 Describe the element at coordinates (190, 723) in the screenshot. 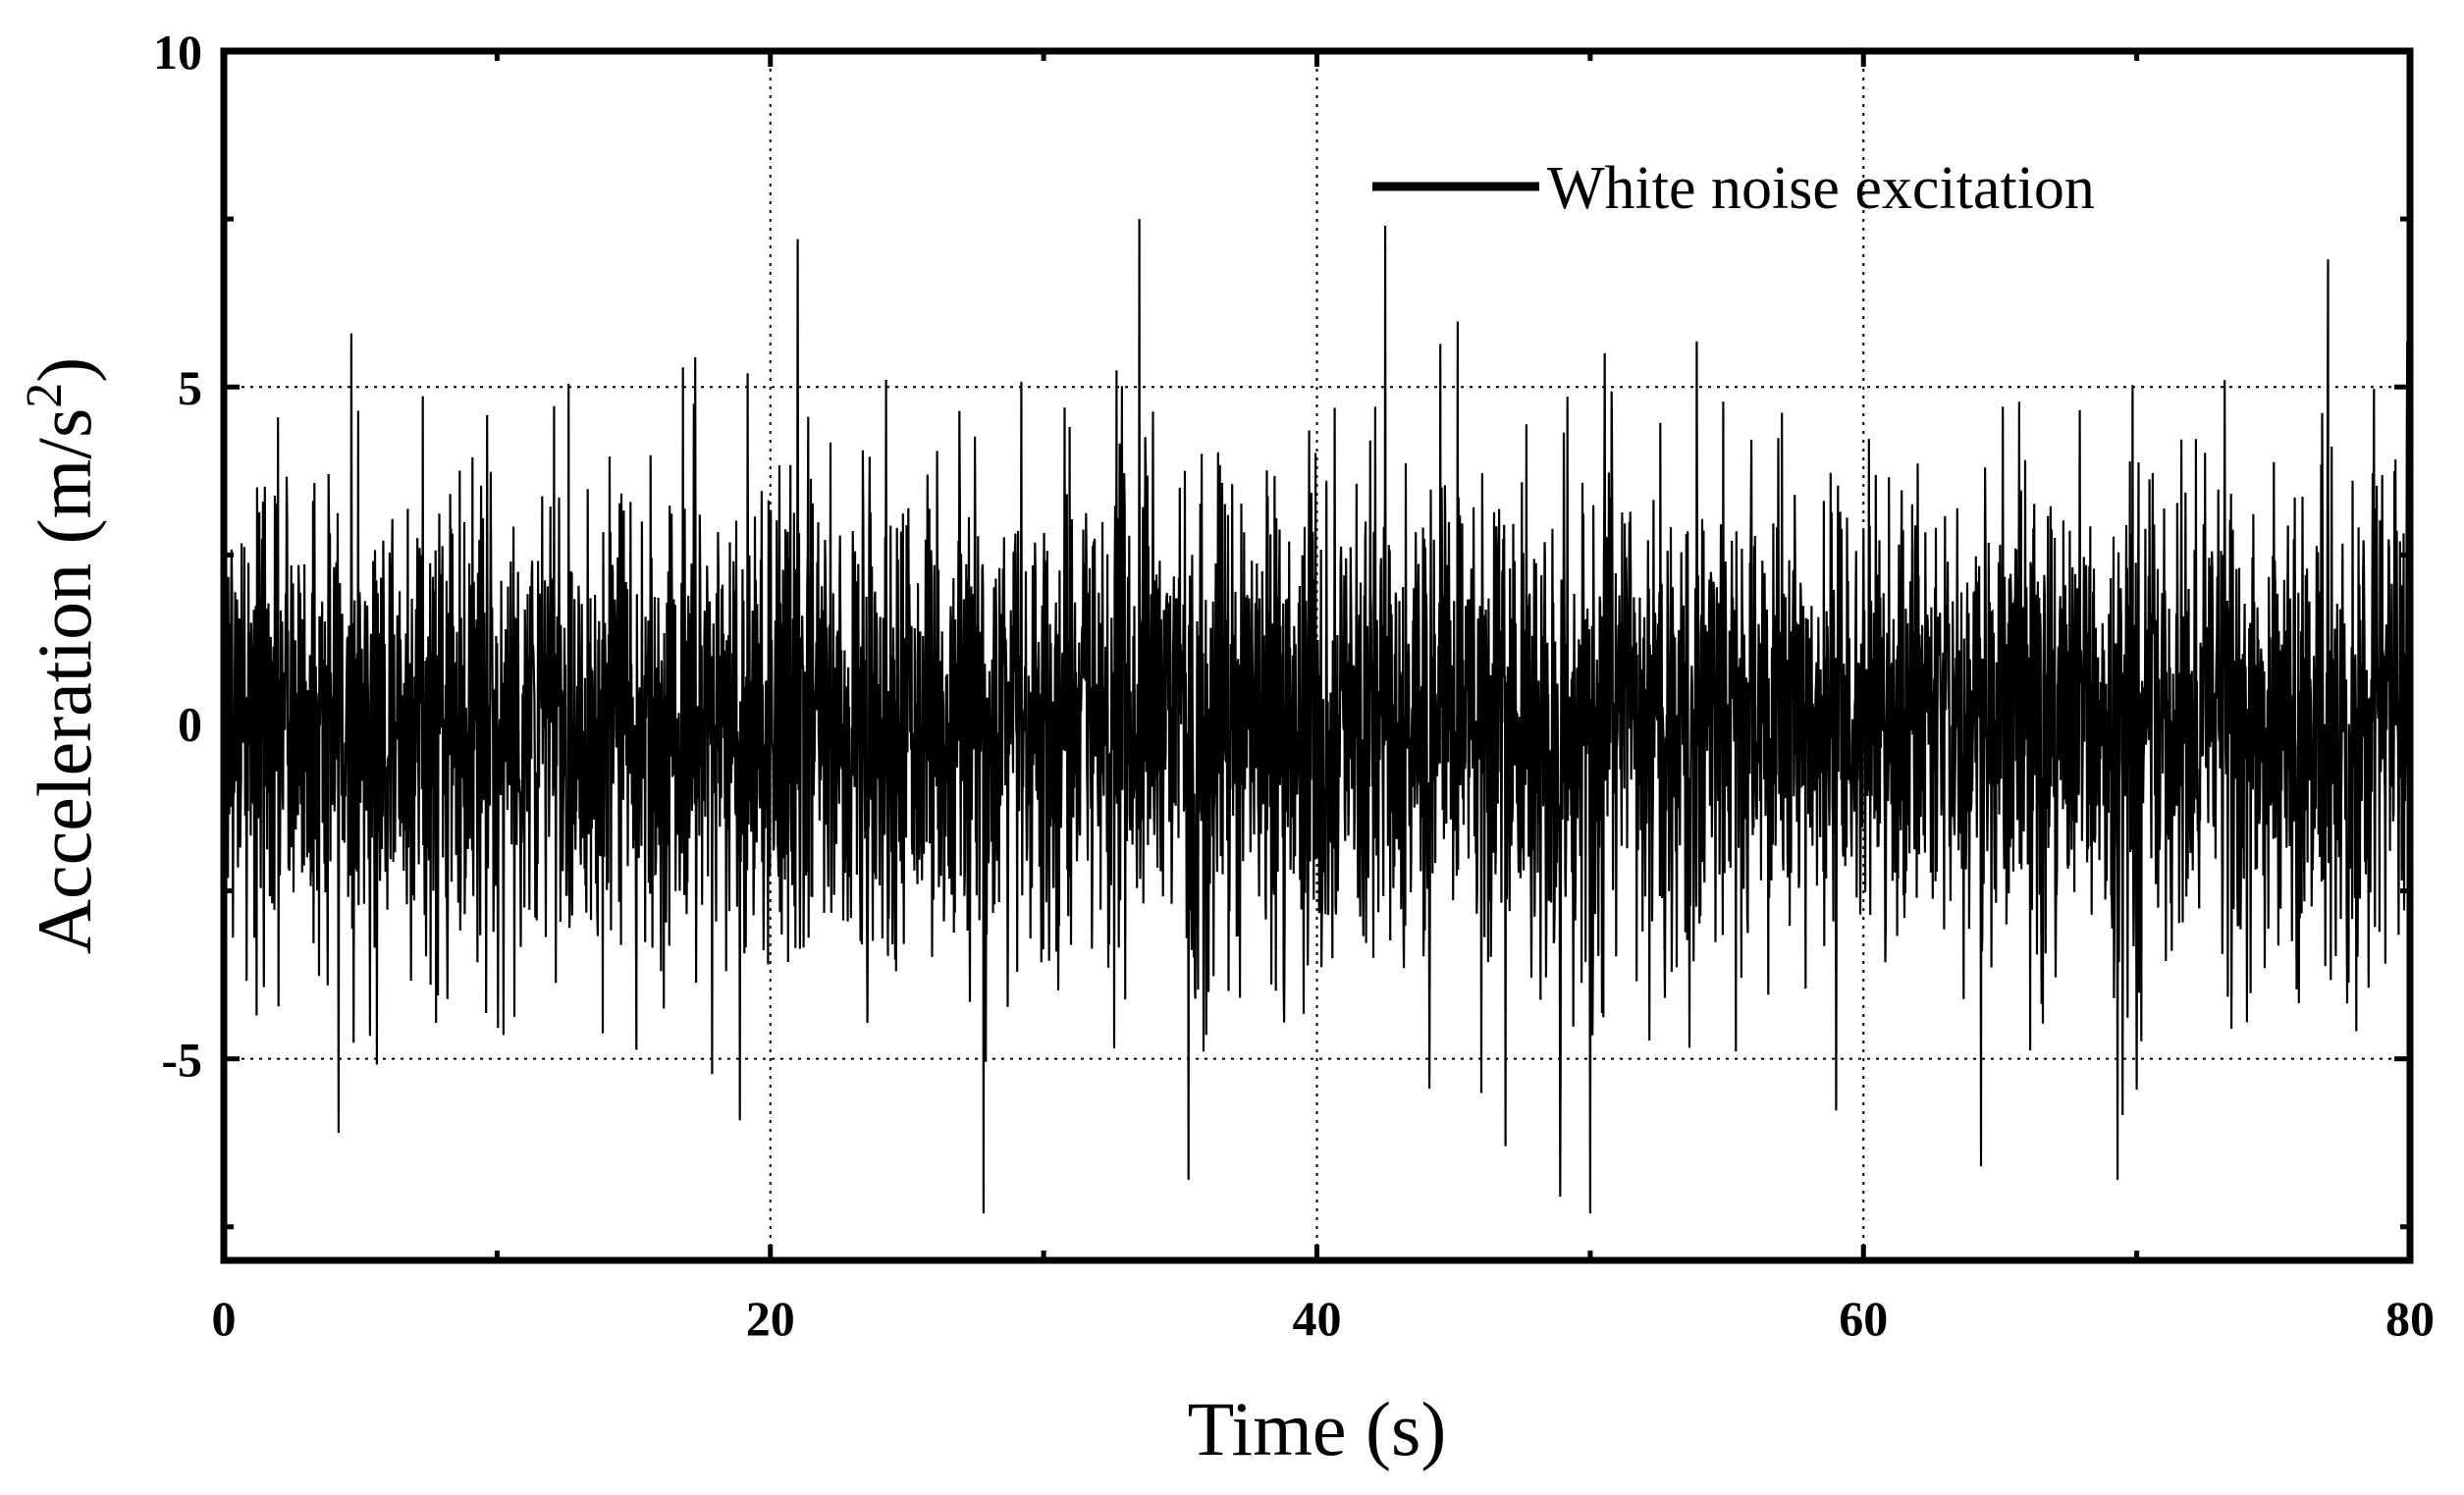

I see `y-tick-label: 0` at that location.